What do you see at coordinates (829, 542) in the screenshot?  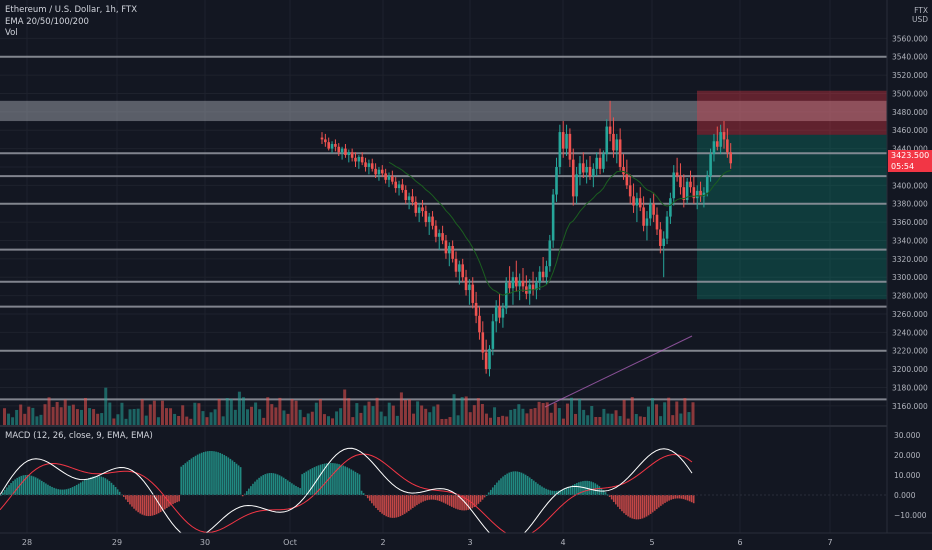 I see `time-tick-label: 7` at bounding box center [829, 542].